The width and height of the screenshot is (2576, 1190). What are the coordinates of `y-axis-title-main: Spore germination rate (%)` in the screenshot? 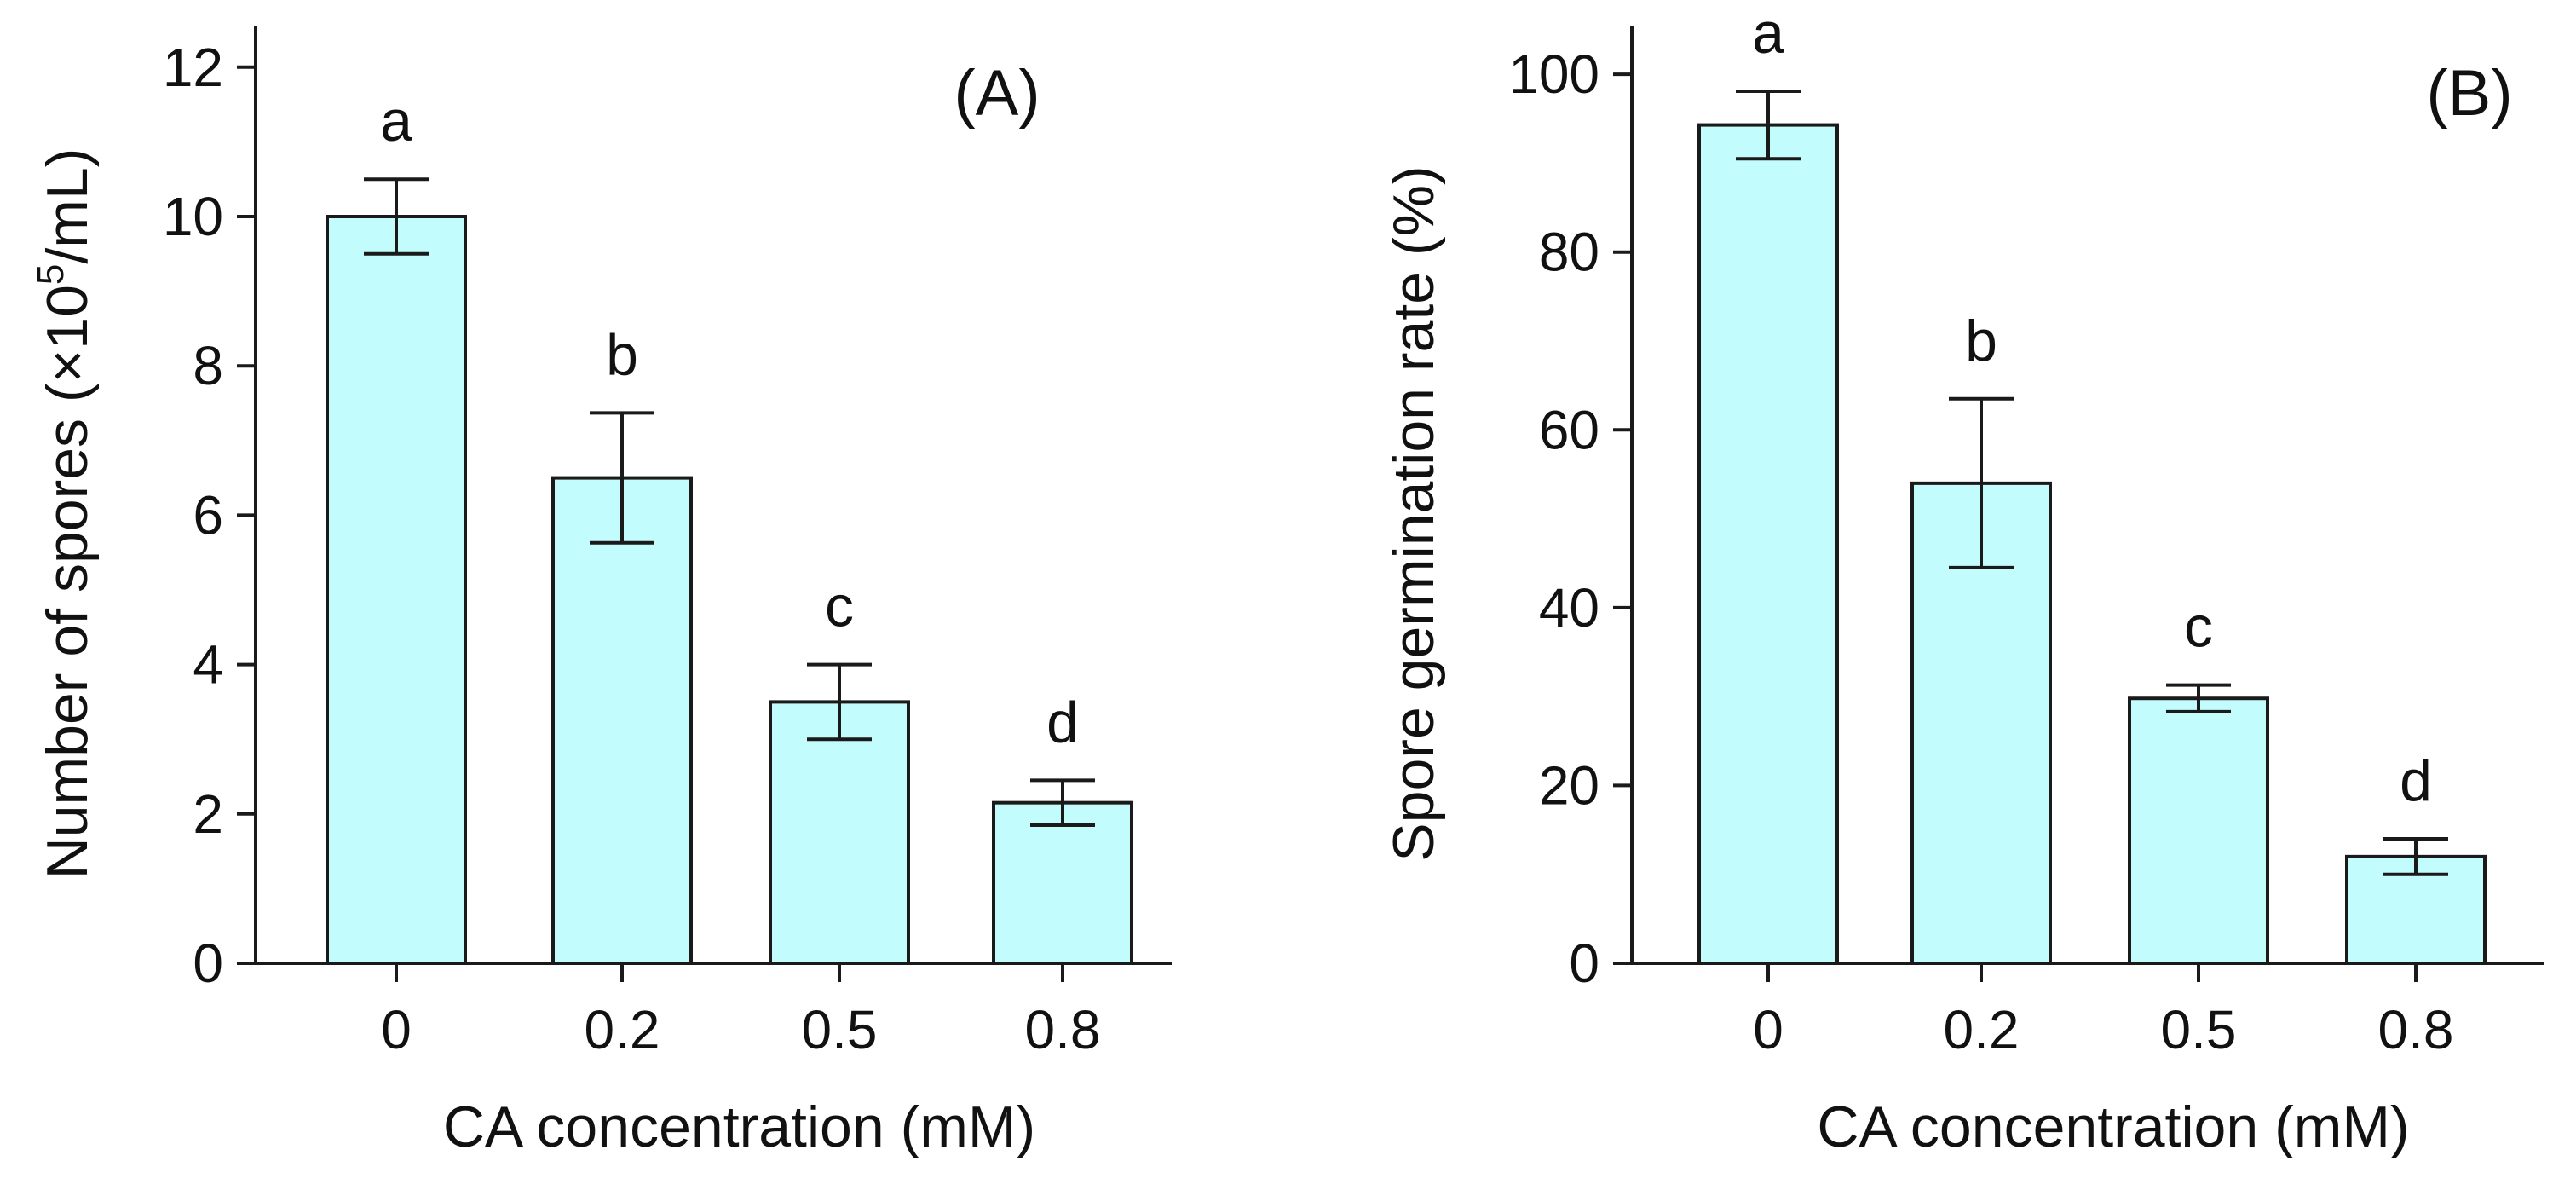 It's located at (1413, 513).